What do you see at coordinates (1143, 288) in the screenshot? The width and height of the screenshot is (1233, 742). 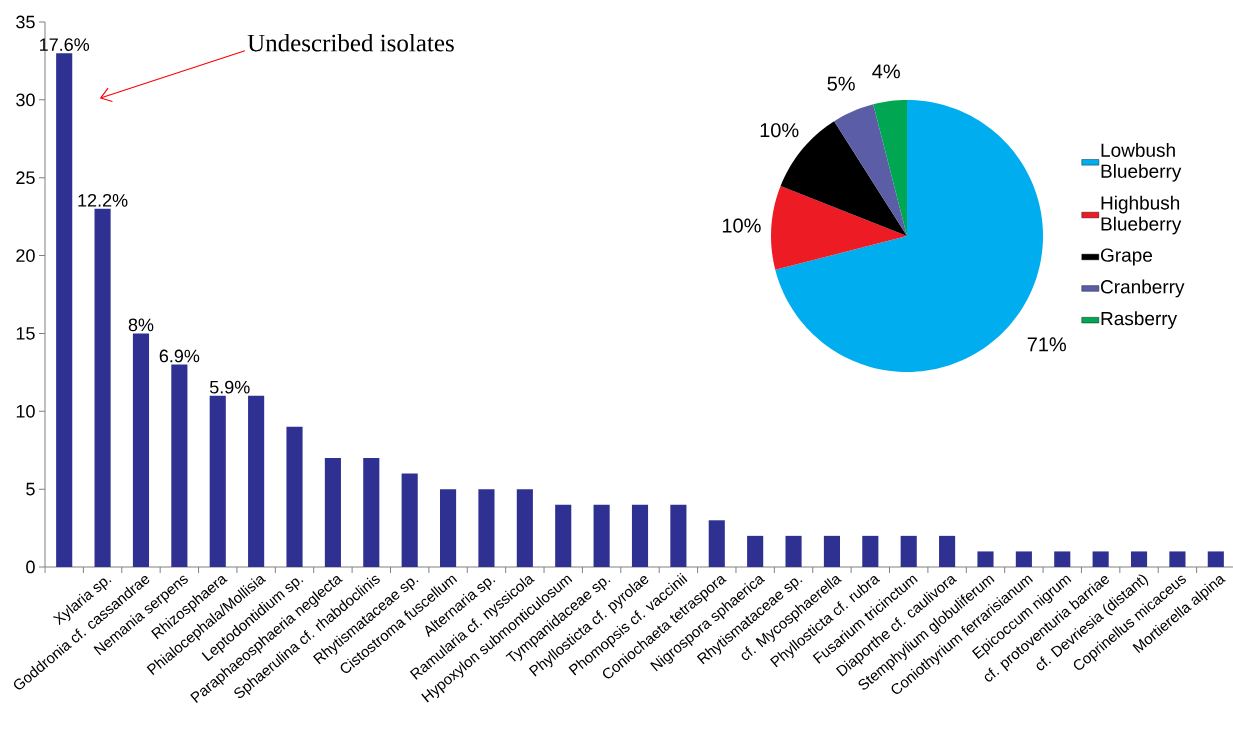 I see `legend-label: Cranberry` at bounding box center [1143, 288].